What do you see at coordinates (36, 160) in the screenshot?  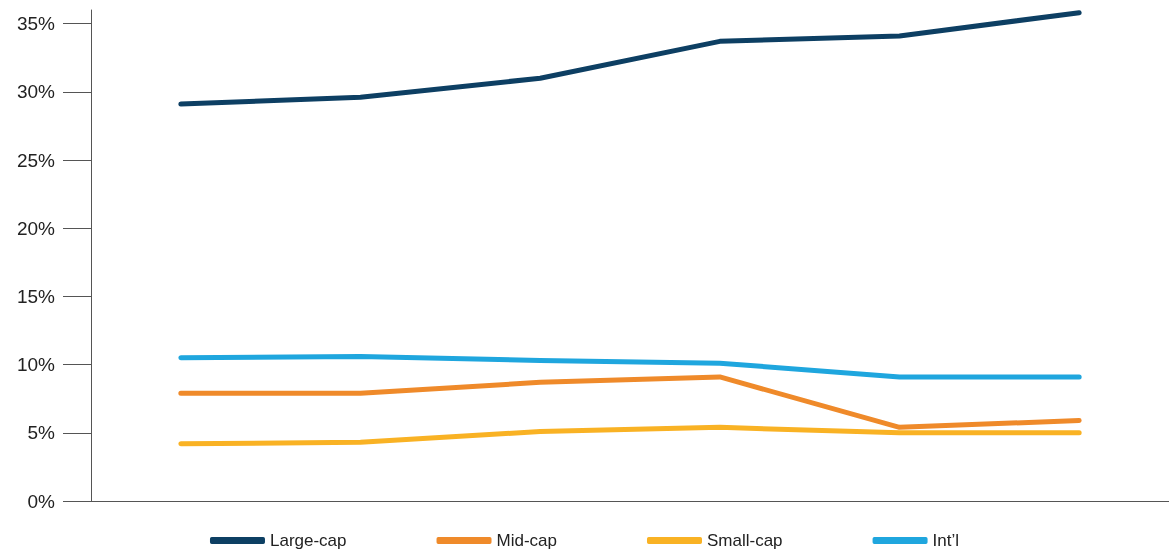 I see `y-tick-label: 25%` at bounding box center [36, 160].